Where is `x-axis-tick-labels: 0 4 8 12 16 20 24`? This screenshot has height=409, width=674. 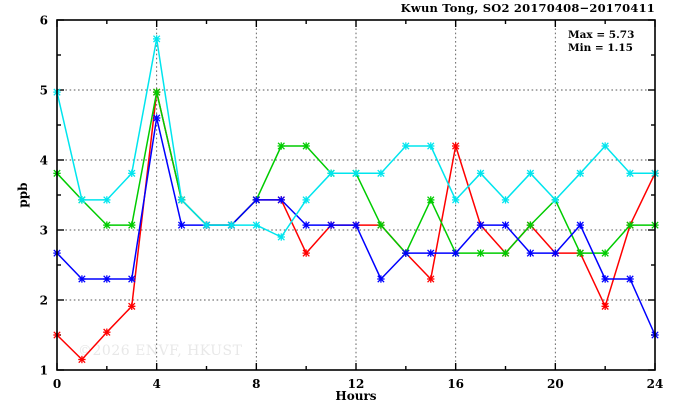
x-axis-tick-labels: 0 4 8 12 16 20 24 is located at coordinates (358, 384).